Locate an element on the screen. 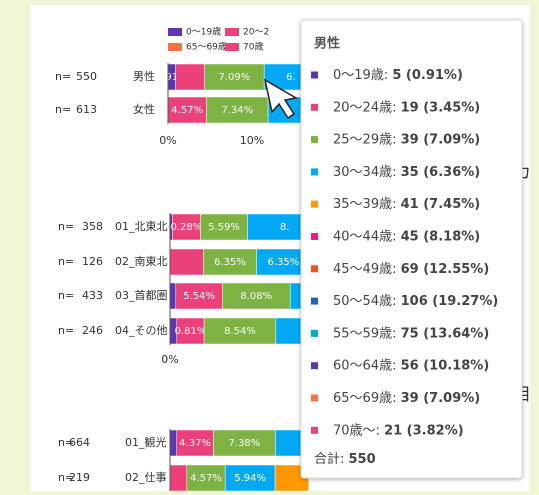  item-detail: 5 (0.91%) is located at coordinates (427, 75).